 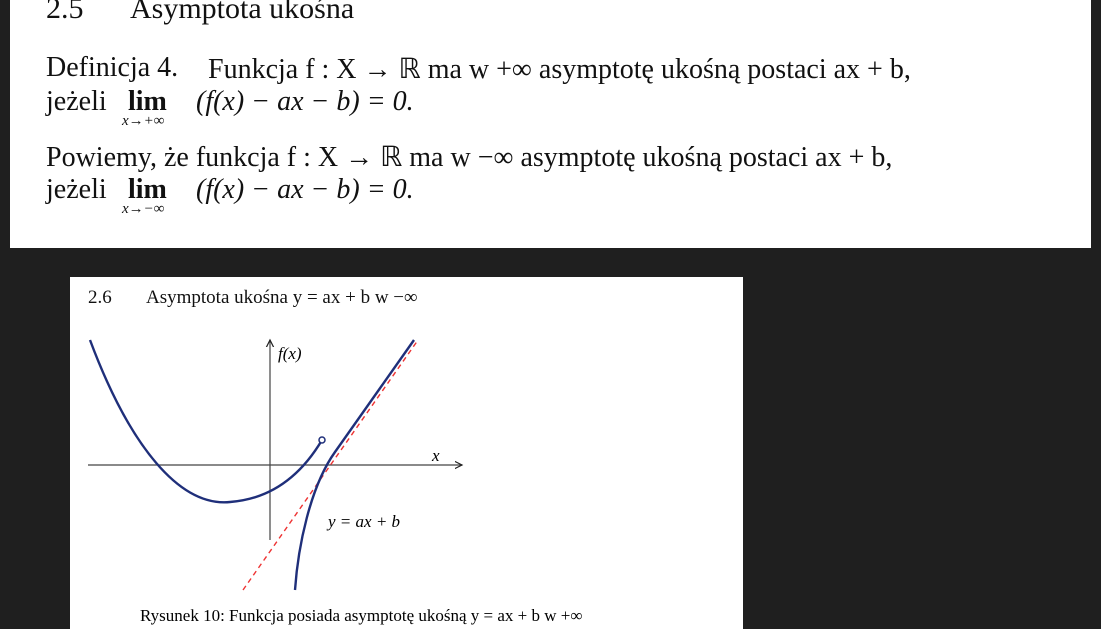 I want to click on curve-right, so click(x=354, y=465).